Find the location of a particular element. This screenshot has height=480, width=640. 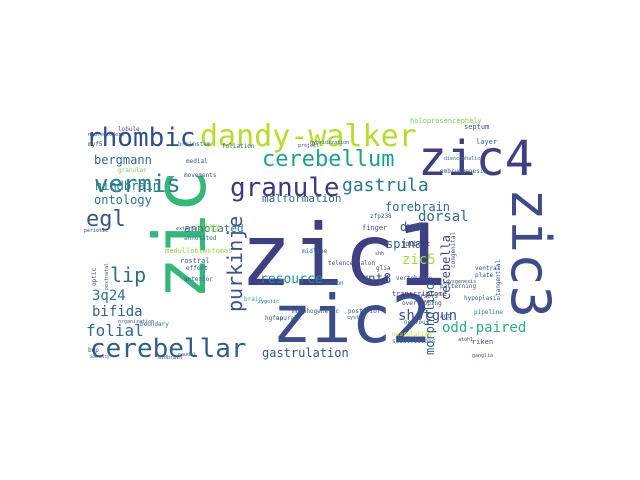

cloud-word: finger is located at coordinates (374, 228).